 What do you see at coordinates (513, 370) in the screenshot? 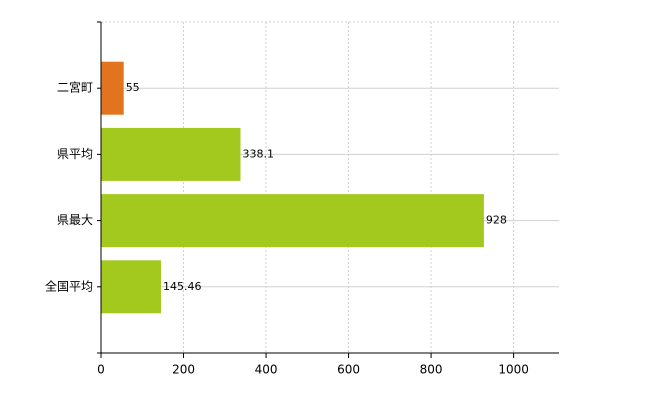
I see `x-tick-label: 1000` at bounding box center [513, 370].